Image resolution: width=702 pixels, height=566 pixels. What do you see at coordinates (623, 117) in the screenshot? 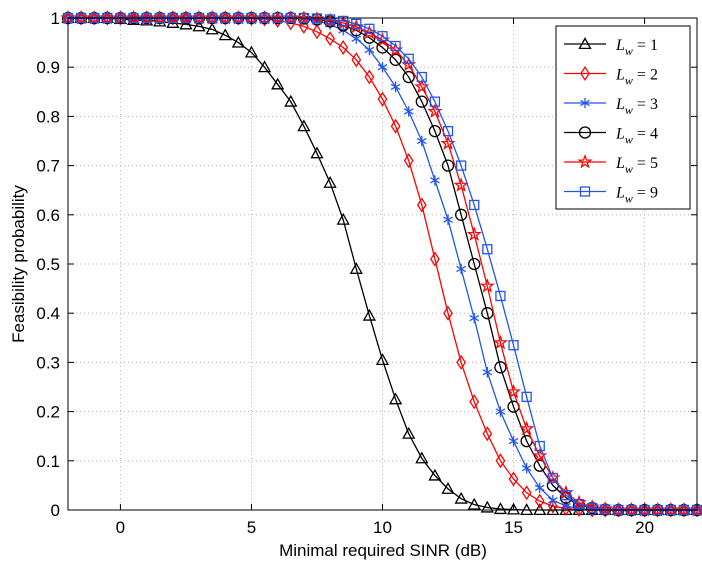
I see `legend-box` at bounding box center [623, 117].